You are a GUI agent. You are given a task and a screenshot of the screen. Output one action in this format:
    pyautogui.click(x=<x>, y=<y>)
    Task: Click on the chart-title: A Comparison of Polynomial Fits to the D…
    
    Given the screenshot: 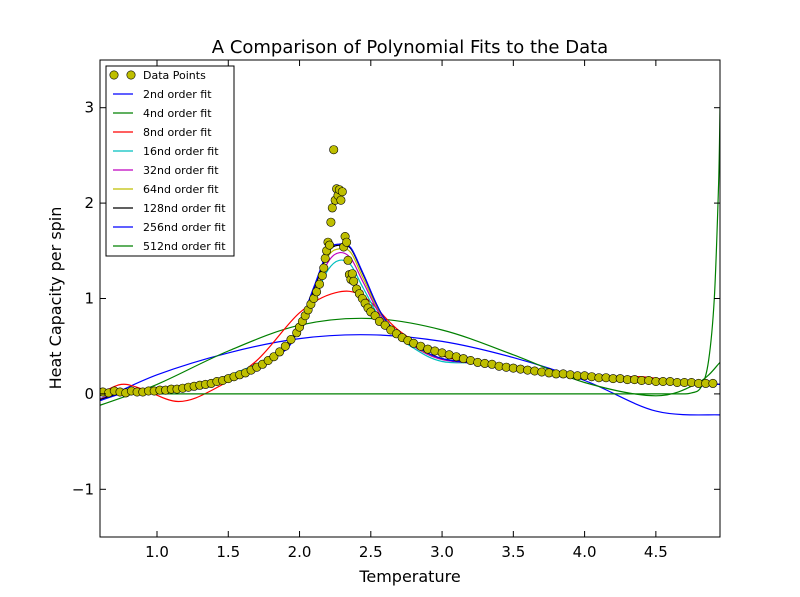 What is the action you would take?
    pyautogui.click(x=410, y=47)
    